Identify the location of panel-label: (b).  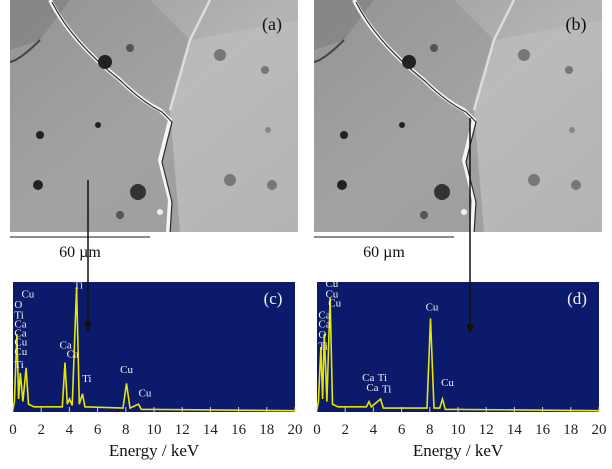
(576, 24).